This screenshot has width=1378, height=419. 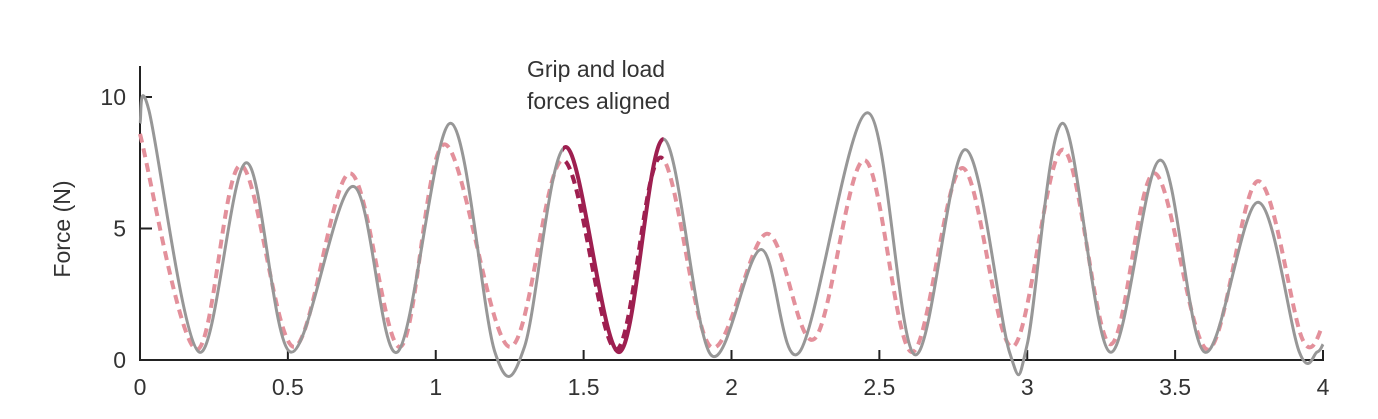 I want to click on annotation-line-2: forces aligned, so click(x=598, y=101).